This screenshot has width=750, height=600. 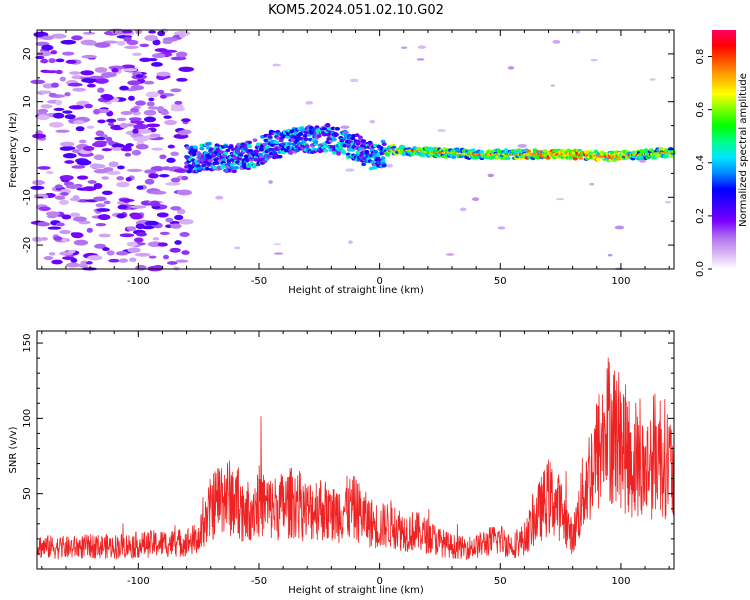 What do you see at coordinates (27, 54) in the screenshot?
I see `y-tick-label: 20` at bounding box center [27, 54].